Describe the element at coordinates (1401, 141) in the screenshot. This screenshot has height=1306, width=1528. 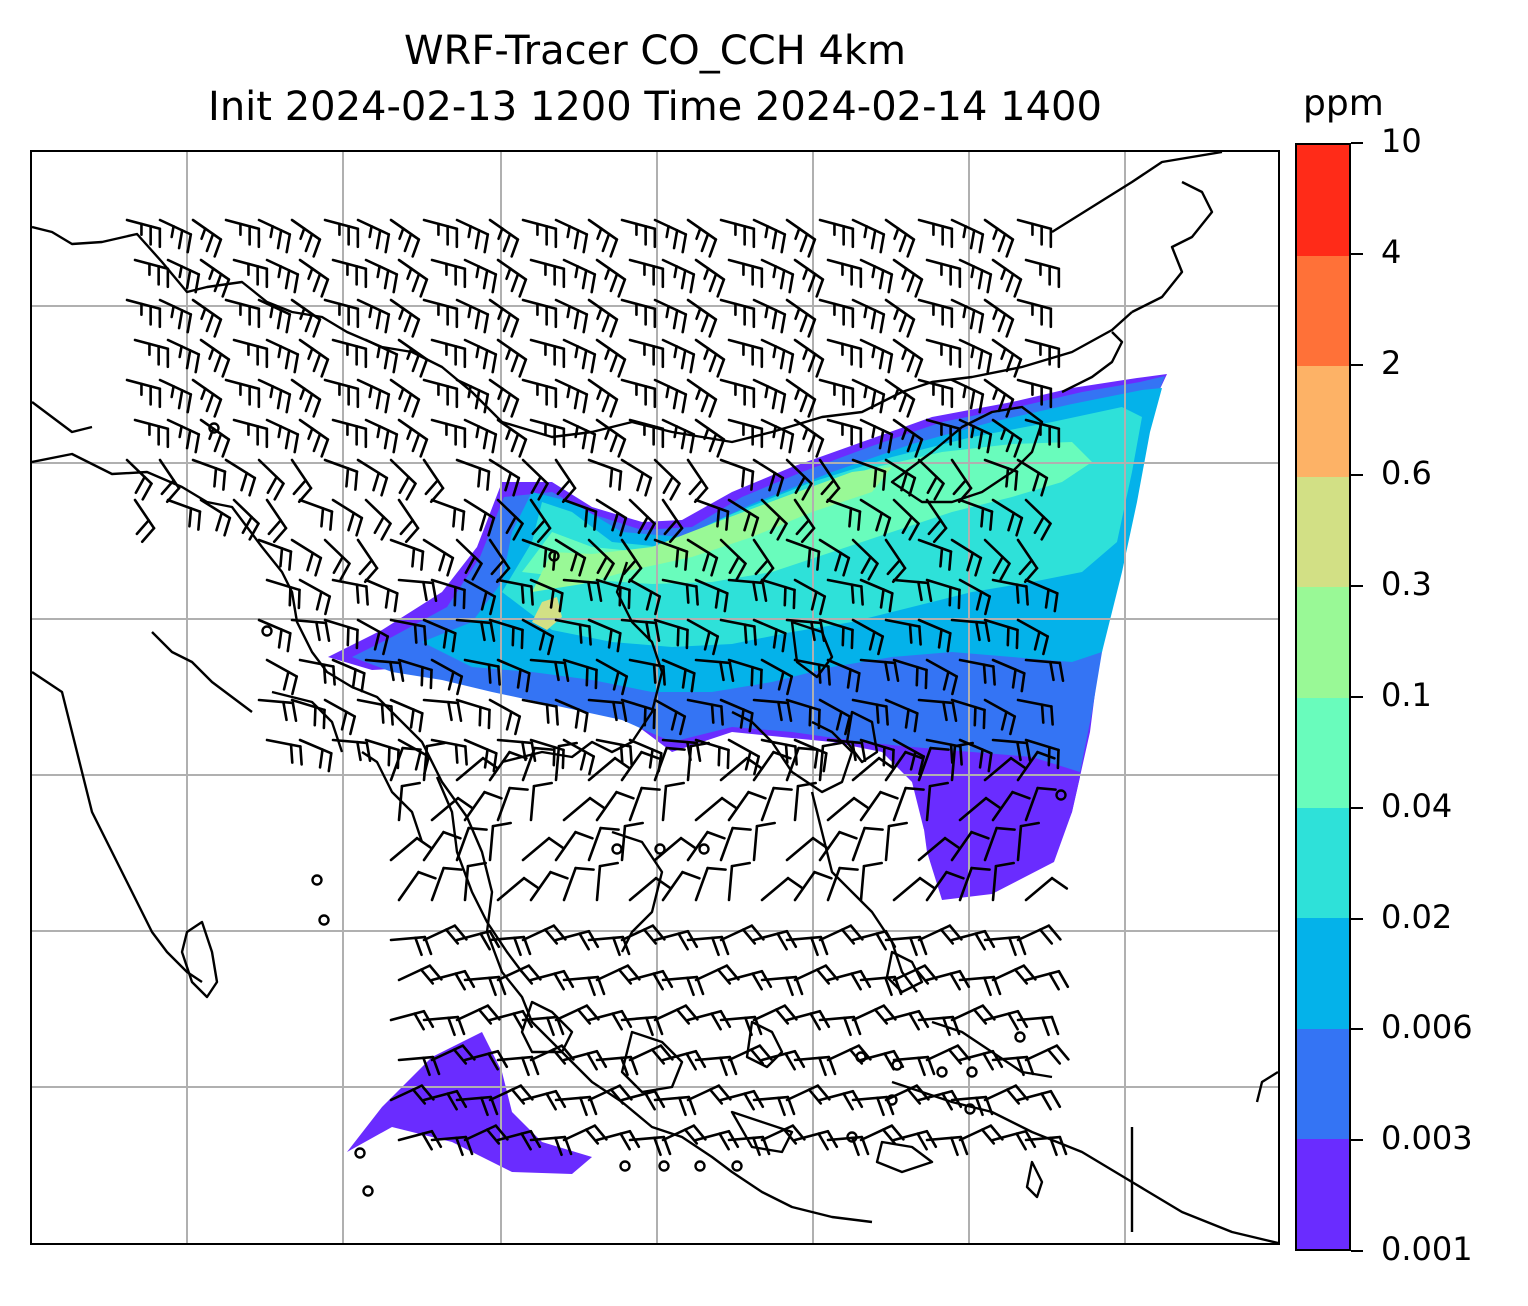
I see `colorbar-tick-label: 10` at that location.